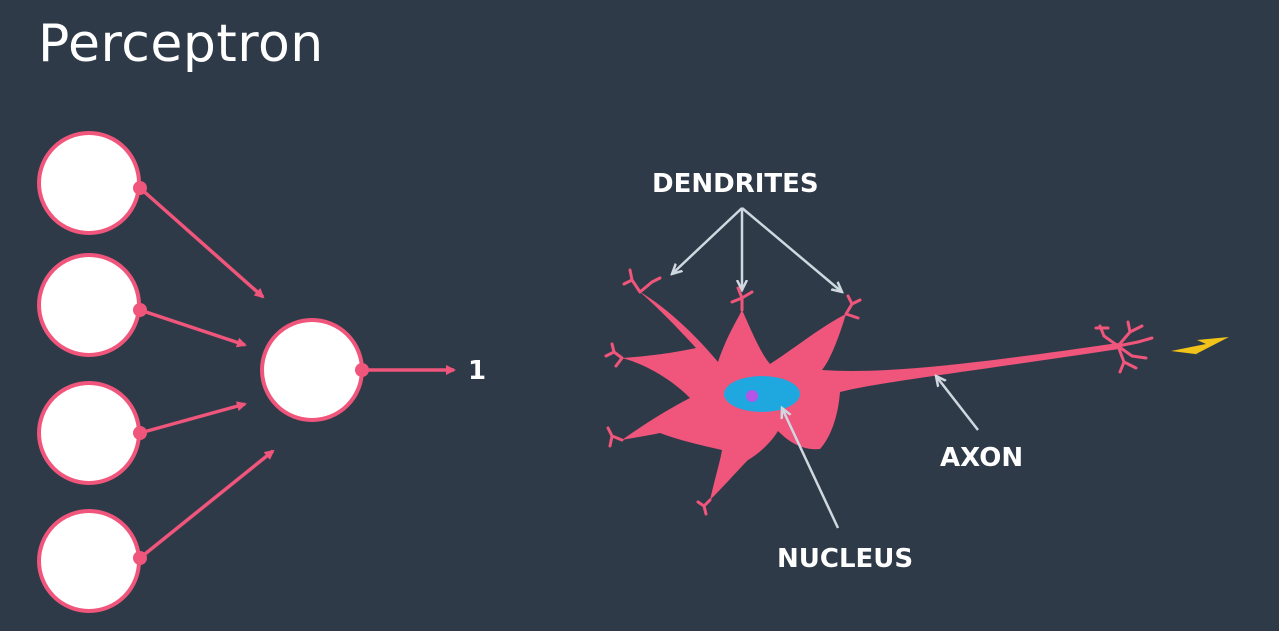 This screenshot has width=1279, height=631. I want to click on output-label: 1, so click(477, 371).